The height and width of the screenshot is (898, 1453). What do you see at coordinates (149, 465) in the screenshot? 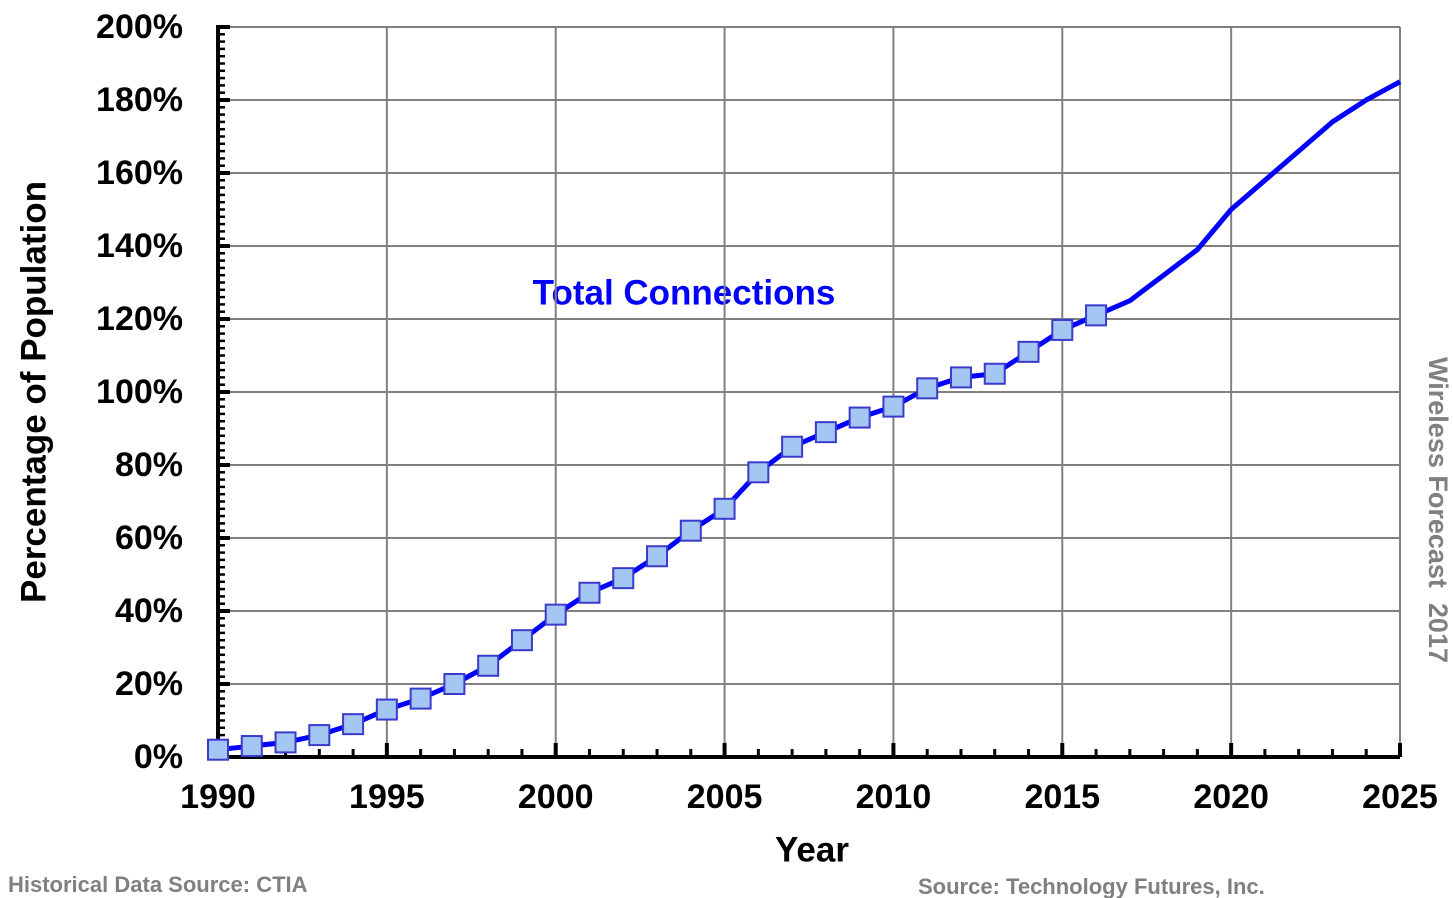
I see `y-tick-label: 80%` at bounding box center [149, 465].